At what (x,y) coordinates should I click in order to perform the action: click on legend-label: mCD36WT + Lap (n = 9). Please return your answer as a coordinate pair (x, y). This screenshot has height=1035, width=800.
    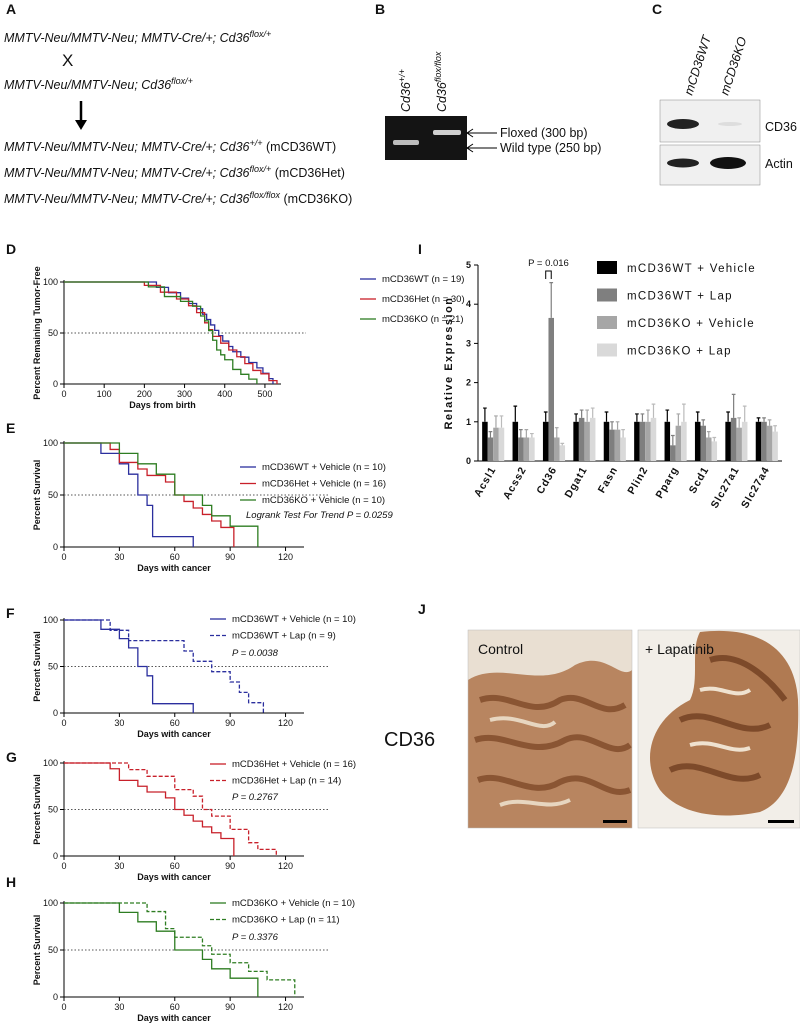
    Looking at the image, I should click on (284, 636).